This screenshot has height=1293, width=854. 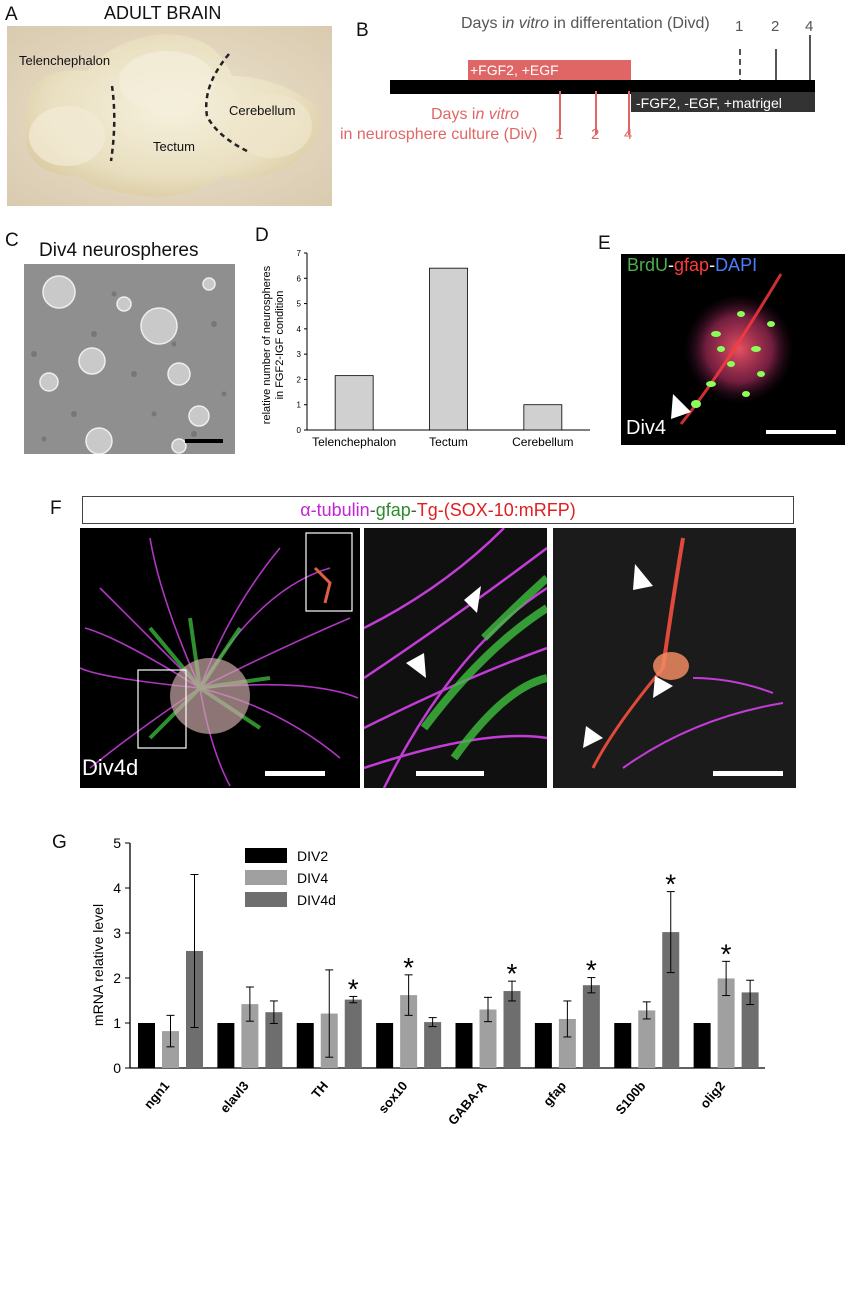 I want to click on stain-f-sep-1: -, so click(x=372, y=510).